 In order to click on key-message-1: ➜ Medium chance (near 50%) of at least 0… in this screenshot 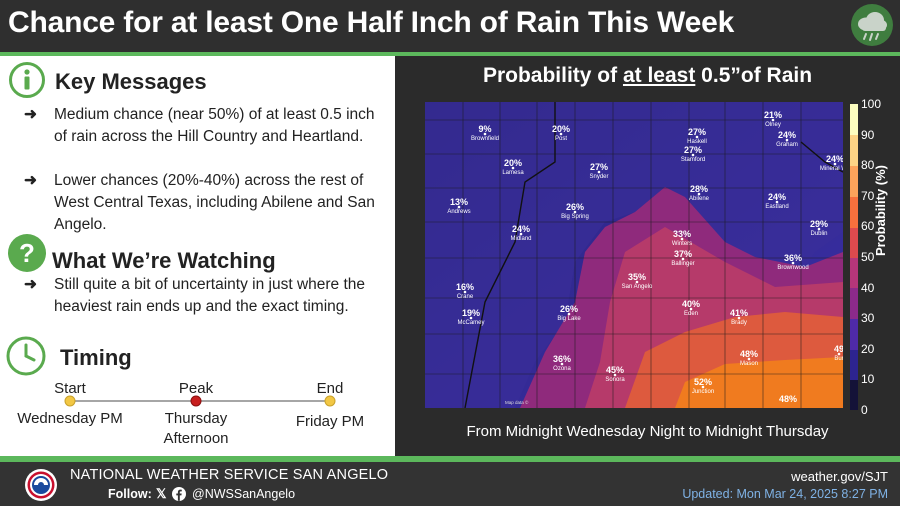, I will do `click(199, 125)`.